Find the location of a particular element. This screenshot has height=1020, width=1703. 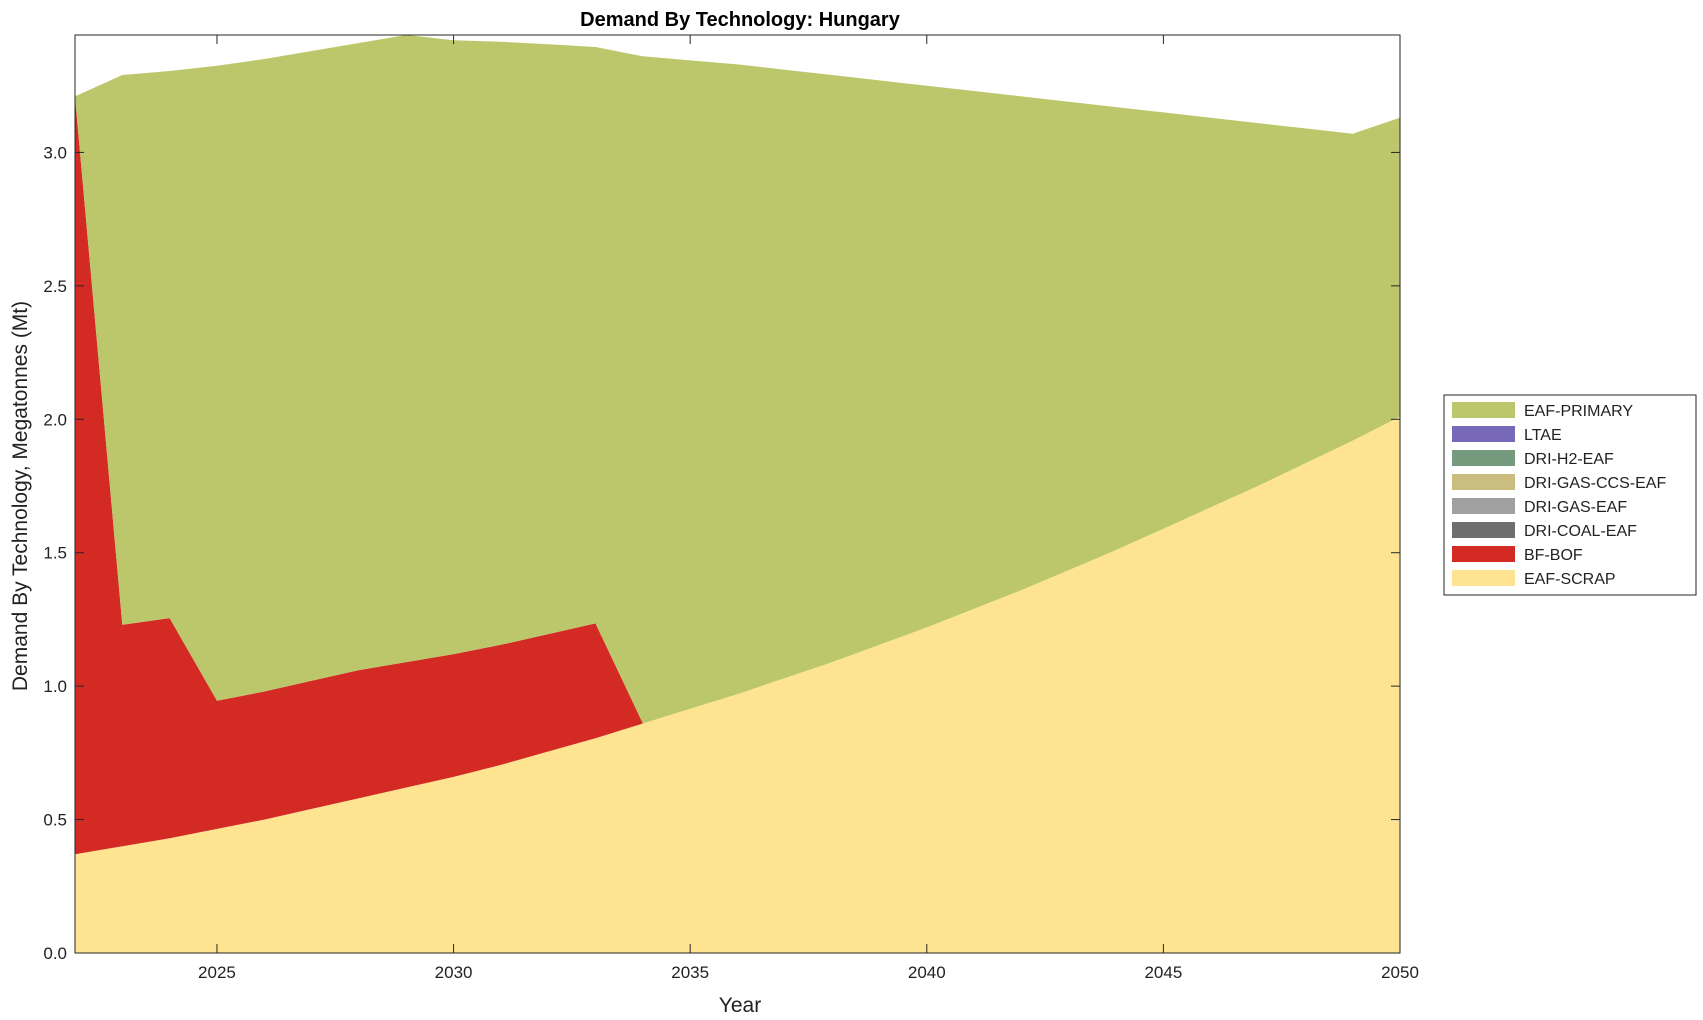

legend-label-dri-gas-eaf: DRI-GAS-EAF is located at coordinates (1575, 507).